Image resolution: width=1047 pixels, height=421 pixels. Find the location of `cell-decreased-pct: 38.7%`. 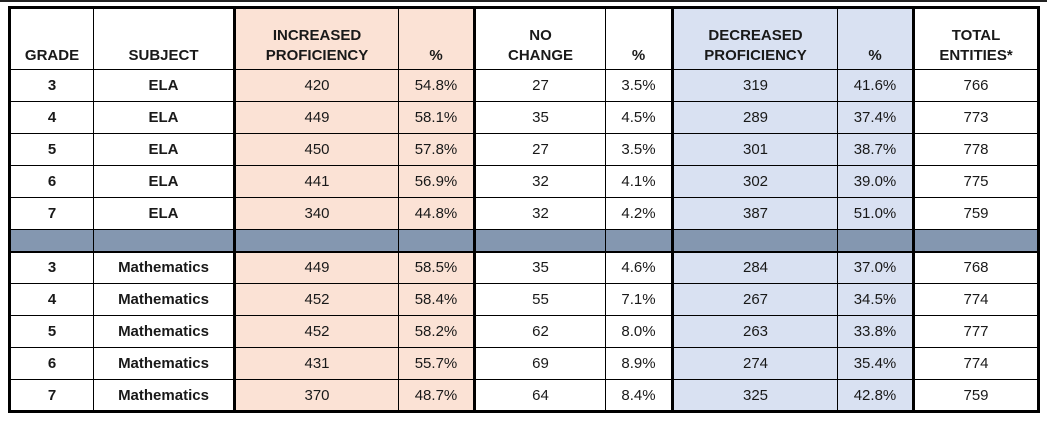

cell-decreased-pct: 38.7% is located at coordinates (875, 149).